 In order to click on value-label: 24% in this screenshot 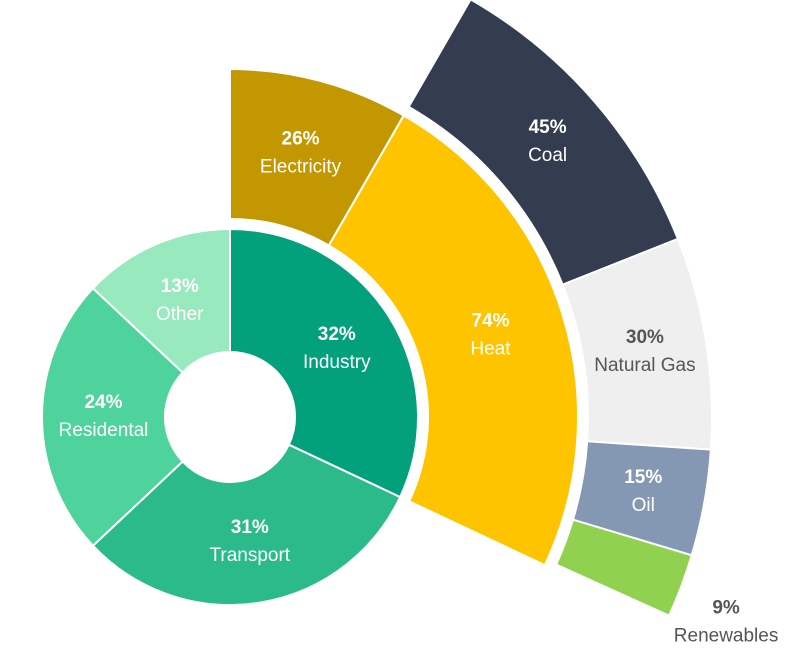, I will do `click(103, 402)`.